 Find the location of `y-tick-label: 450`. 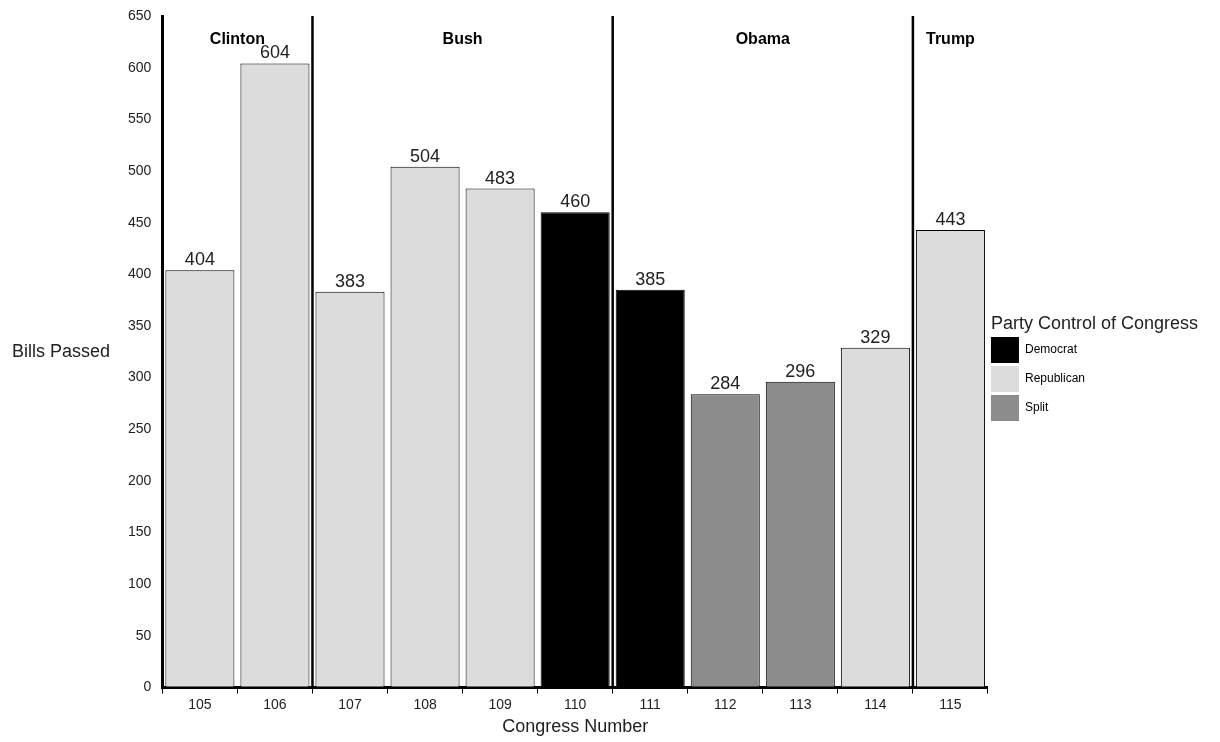

y-tick-label: 450 is located at coordinates (140, 221).